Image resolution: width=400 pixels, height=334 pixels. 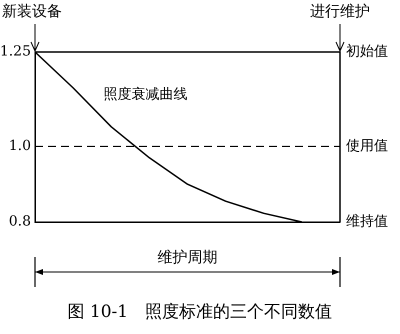 What do you see at coordinates (340, 11) in the screenshot?
I see `text: 进行维护` at bounding box center [340, 11].